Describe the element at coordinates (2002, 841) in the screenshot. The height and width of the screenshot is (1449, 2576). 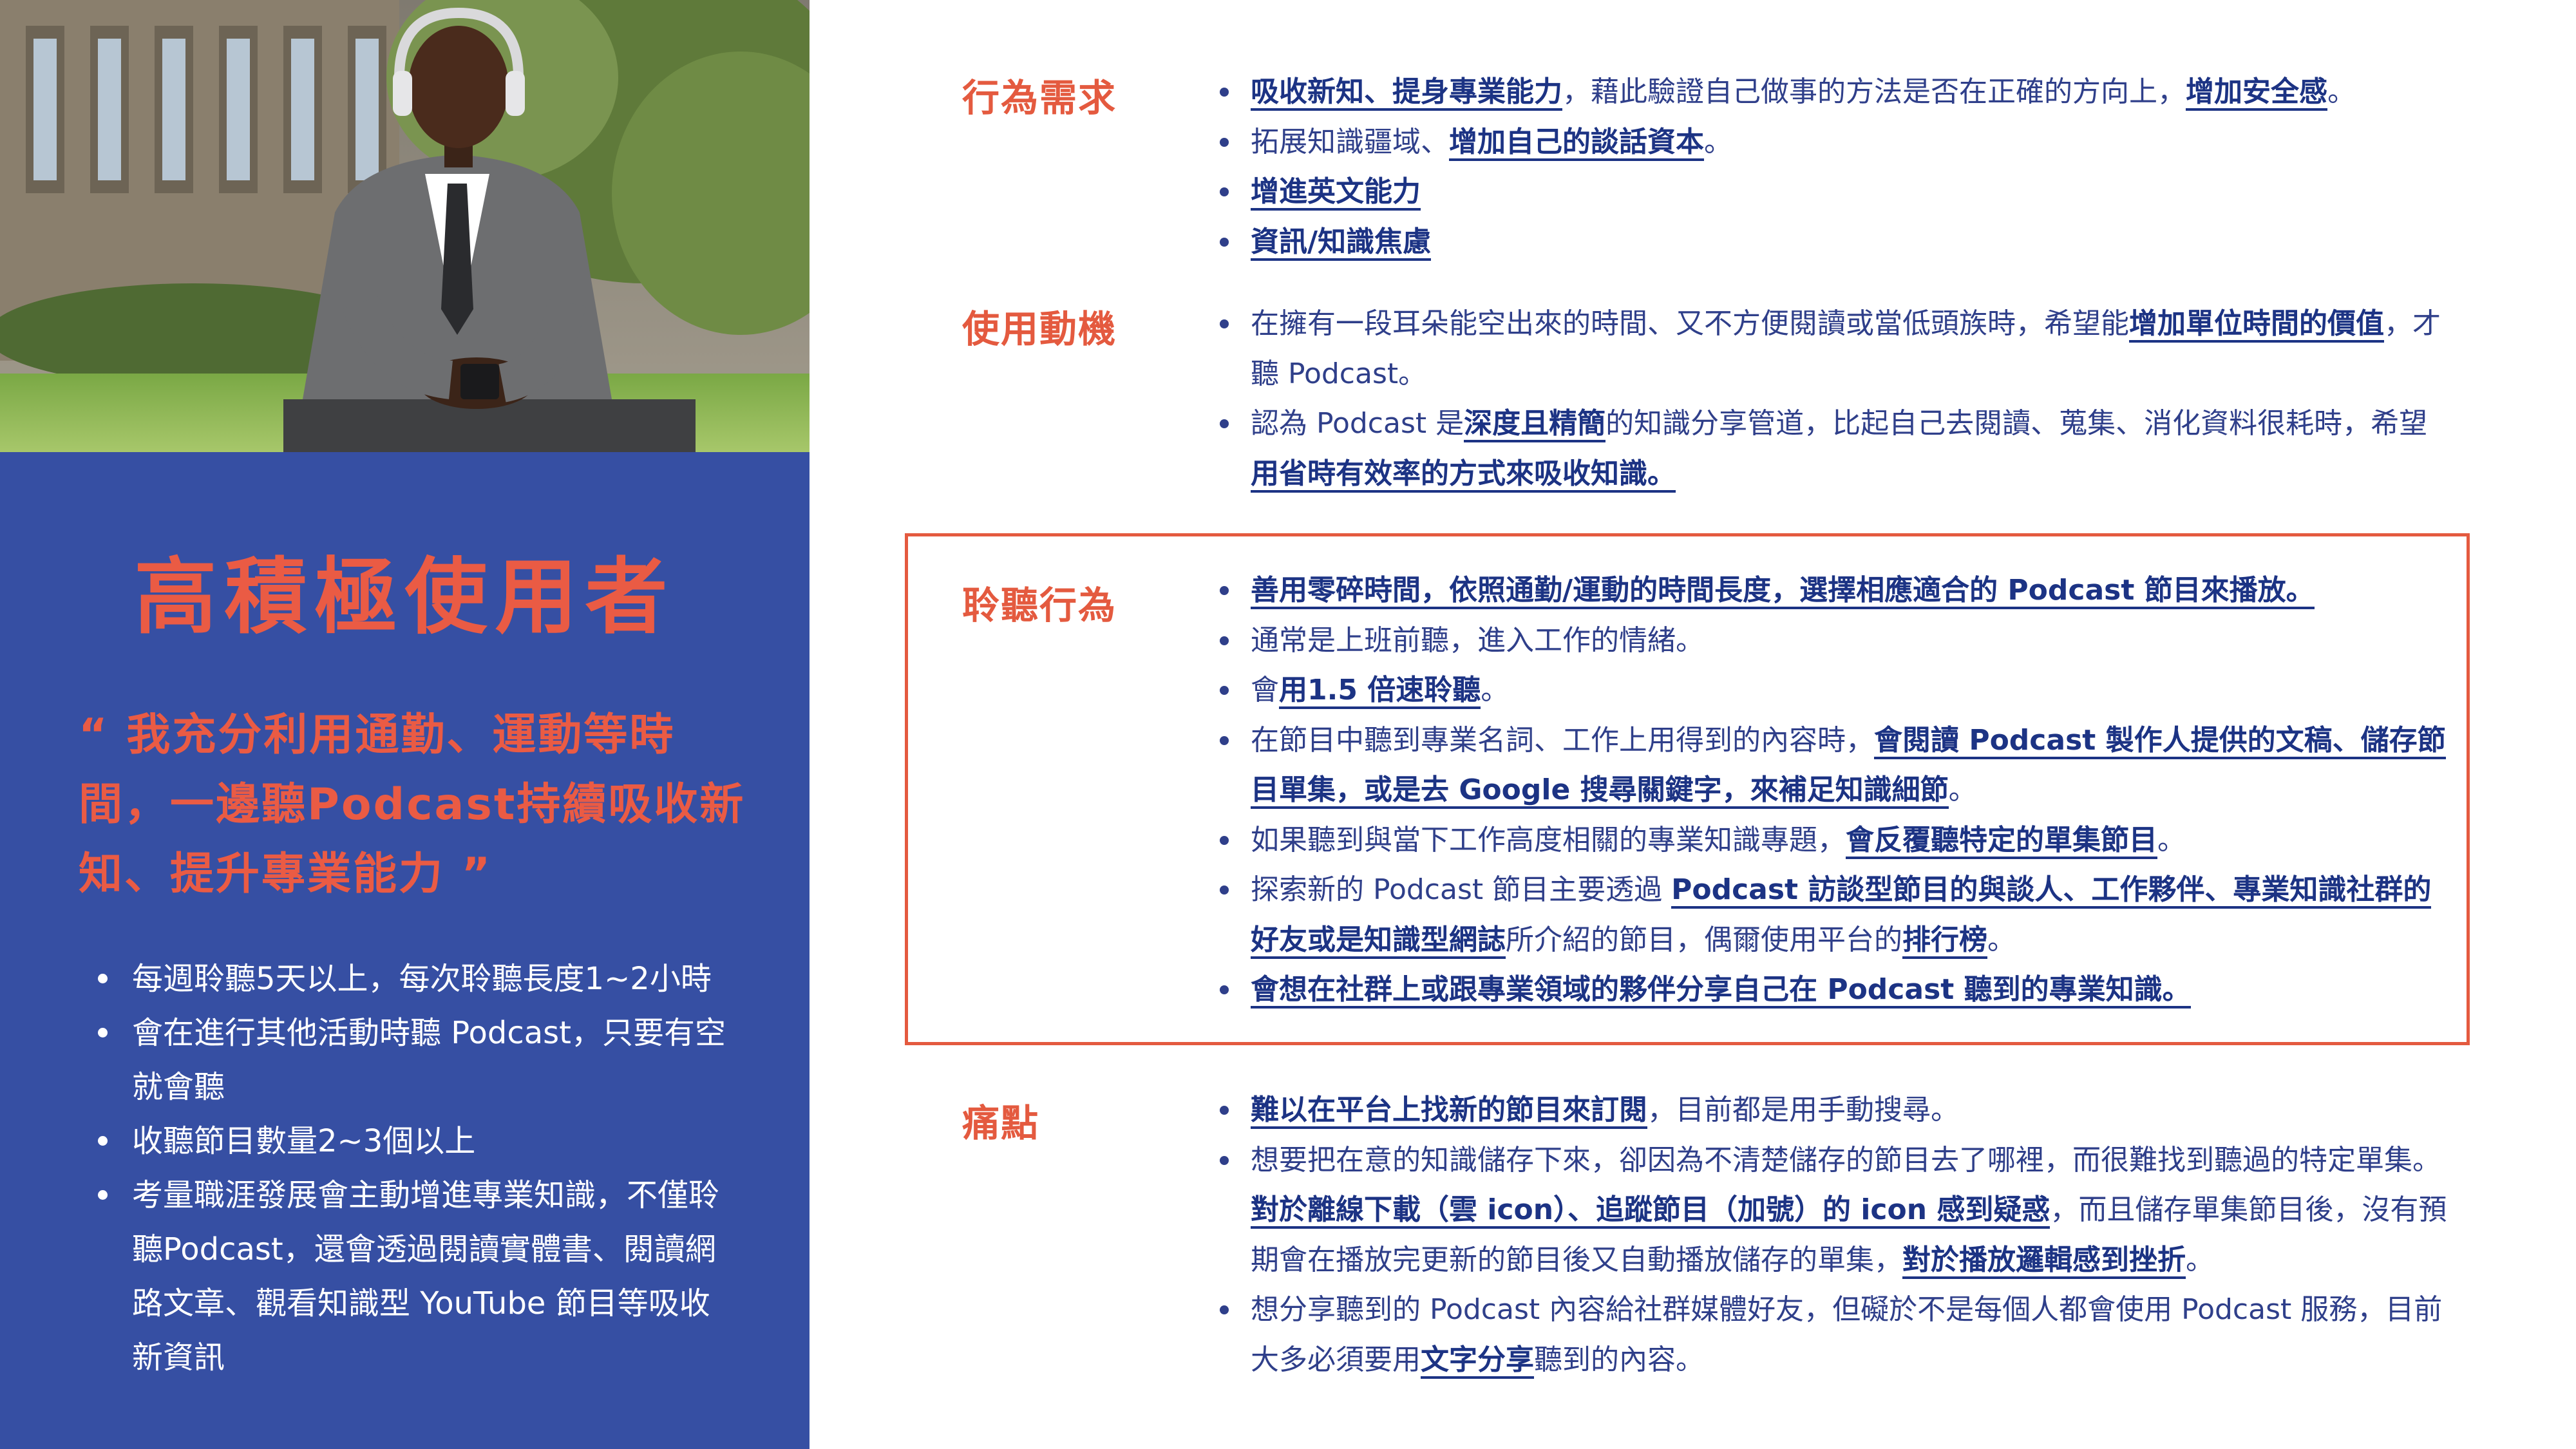
I see `highlighted-text: 會反覆聽特定的單集節目` at that location.